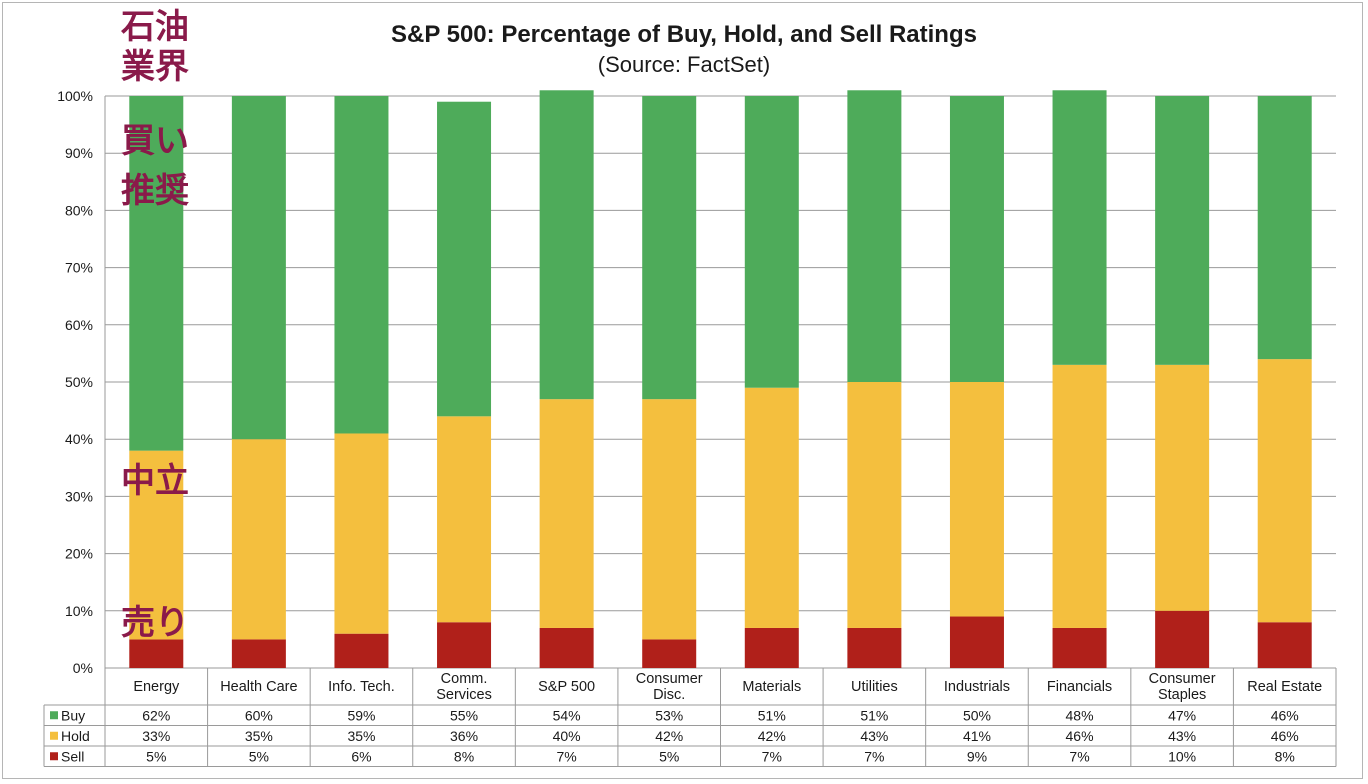 The width and height of the screenshot is (1368, 784). Describe the element at coordinates (259, 715) in the screenshot. I see `data-label: 60%` at that location.